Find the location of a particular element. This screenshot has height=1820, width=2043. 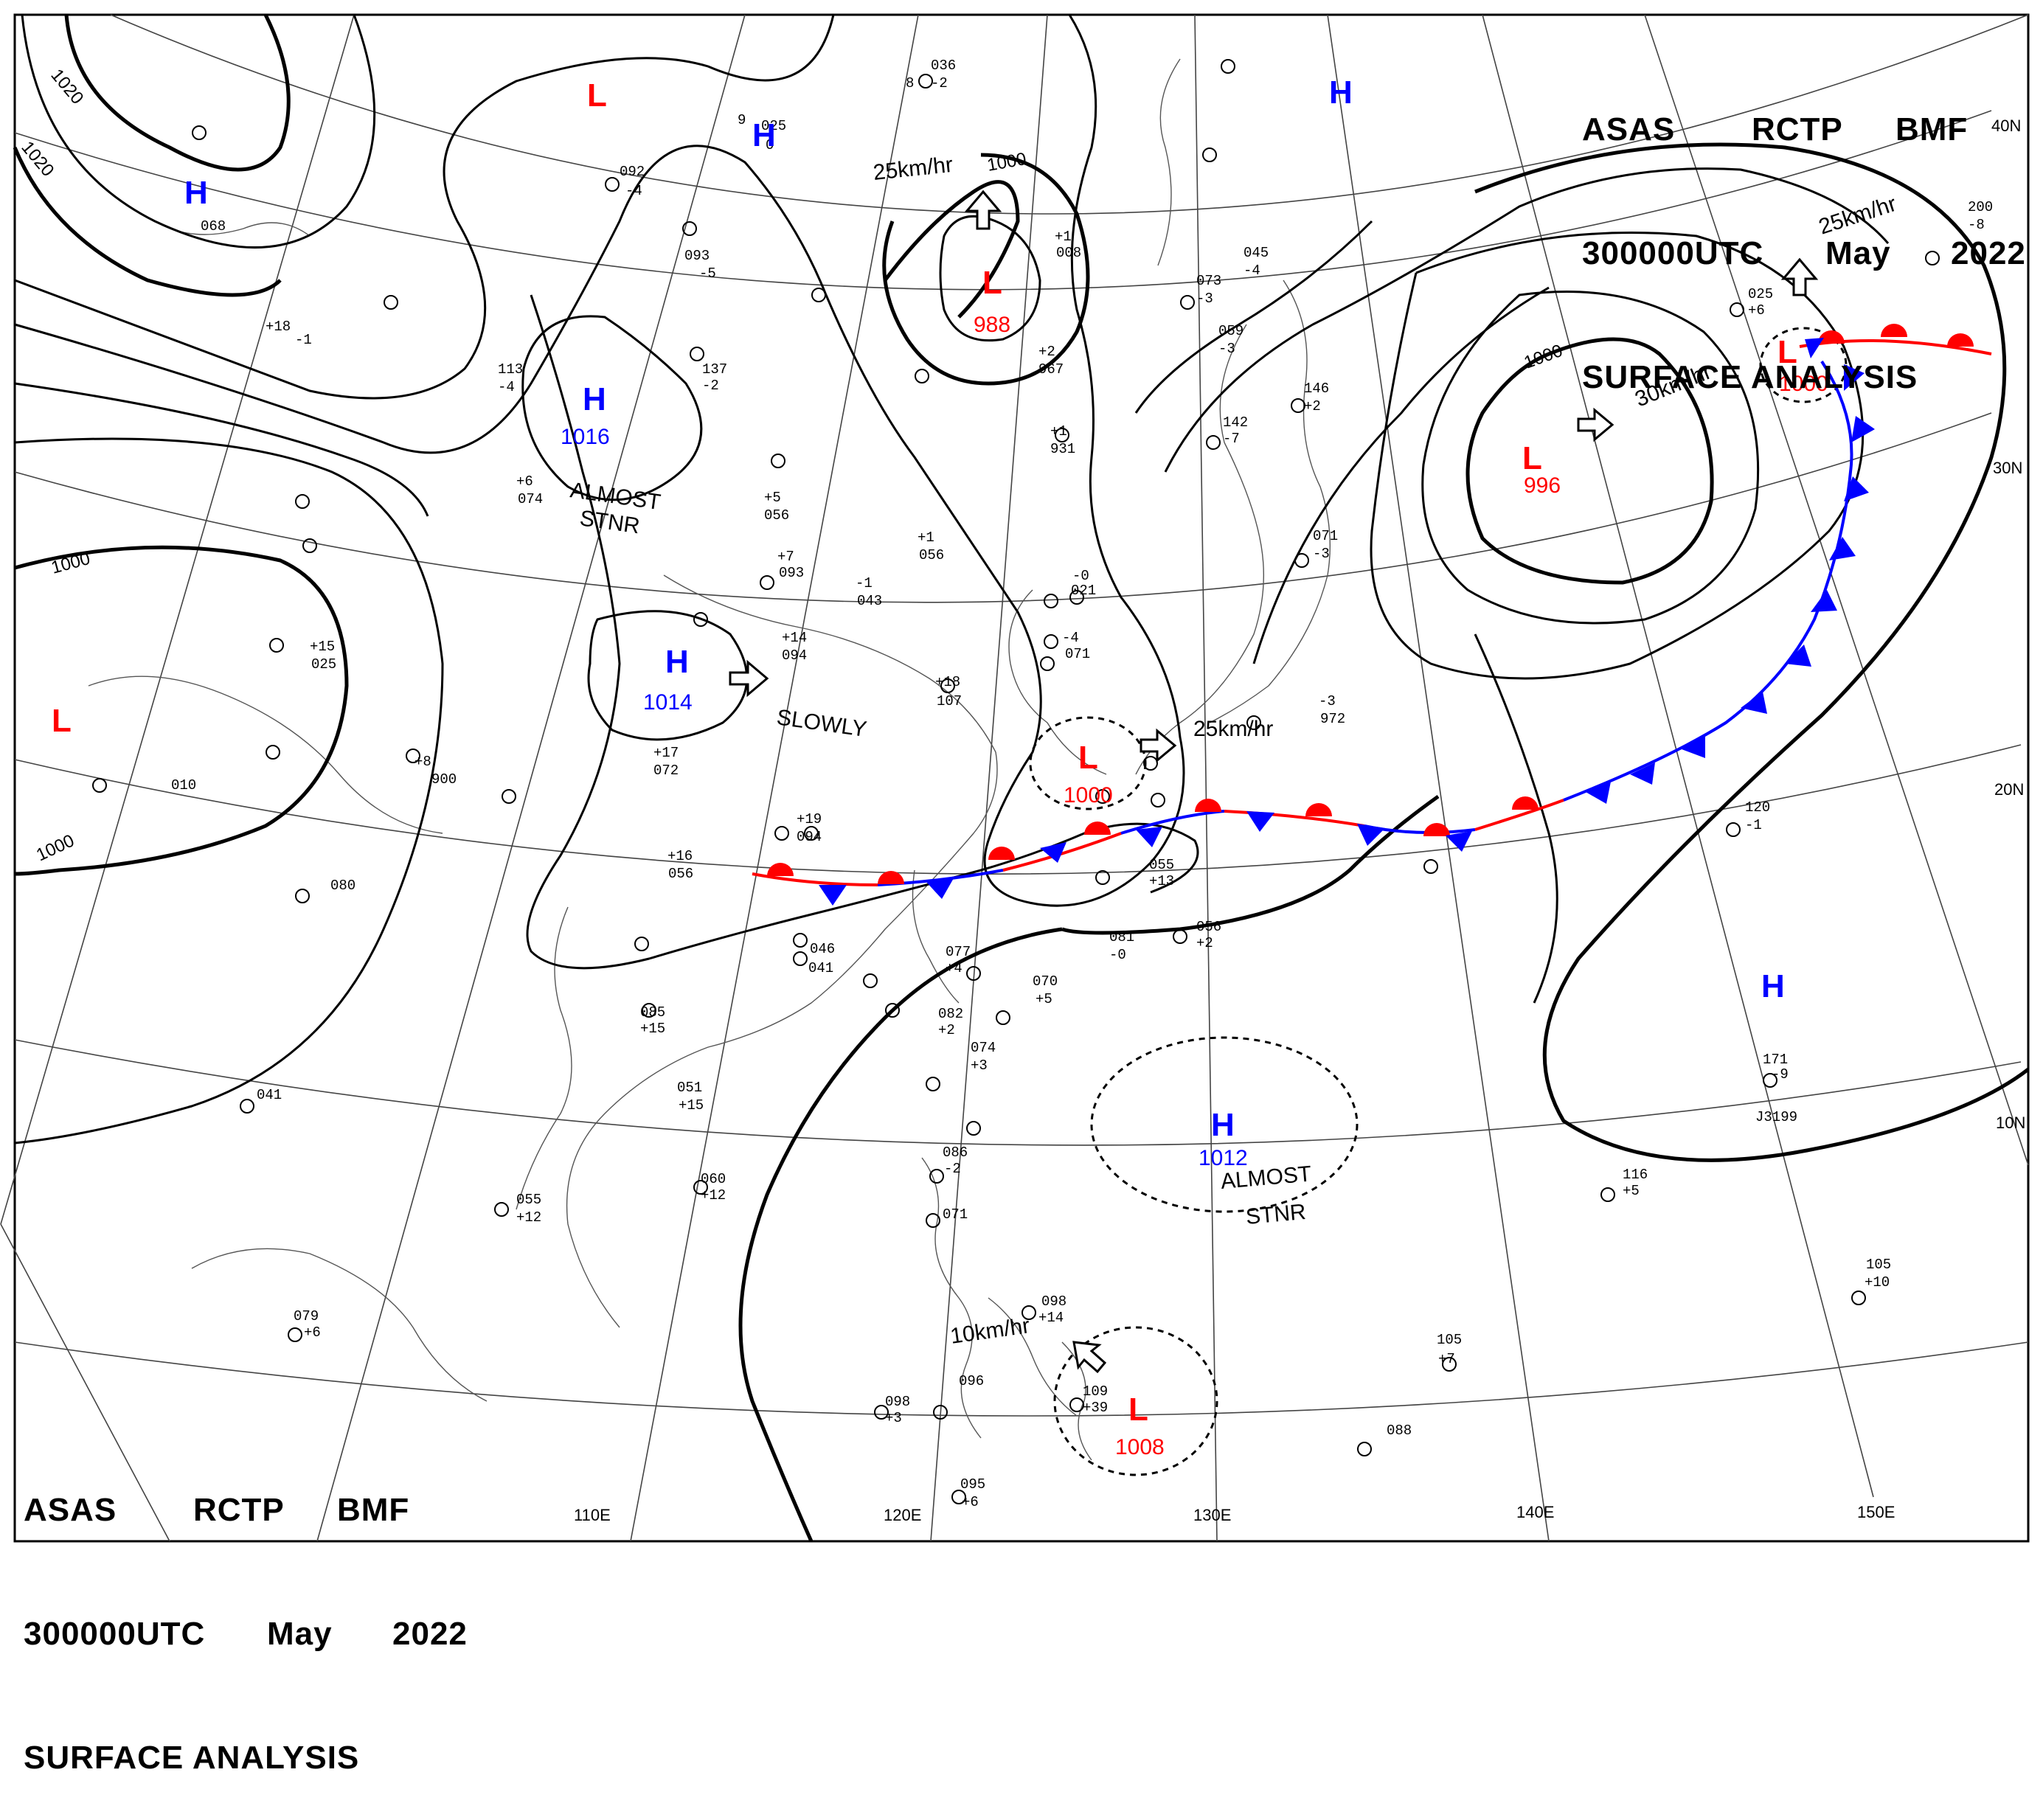

station-value: 113 is located at coordinates (511, 369).